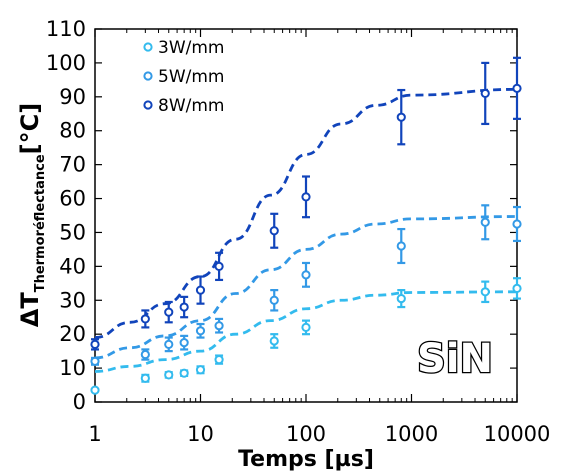  I want to click on legend-label: 5W/mm, so click(191, 77).